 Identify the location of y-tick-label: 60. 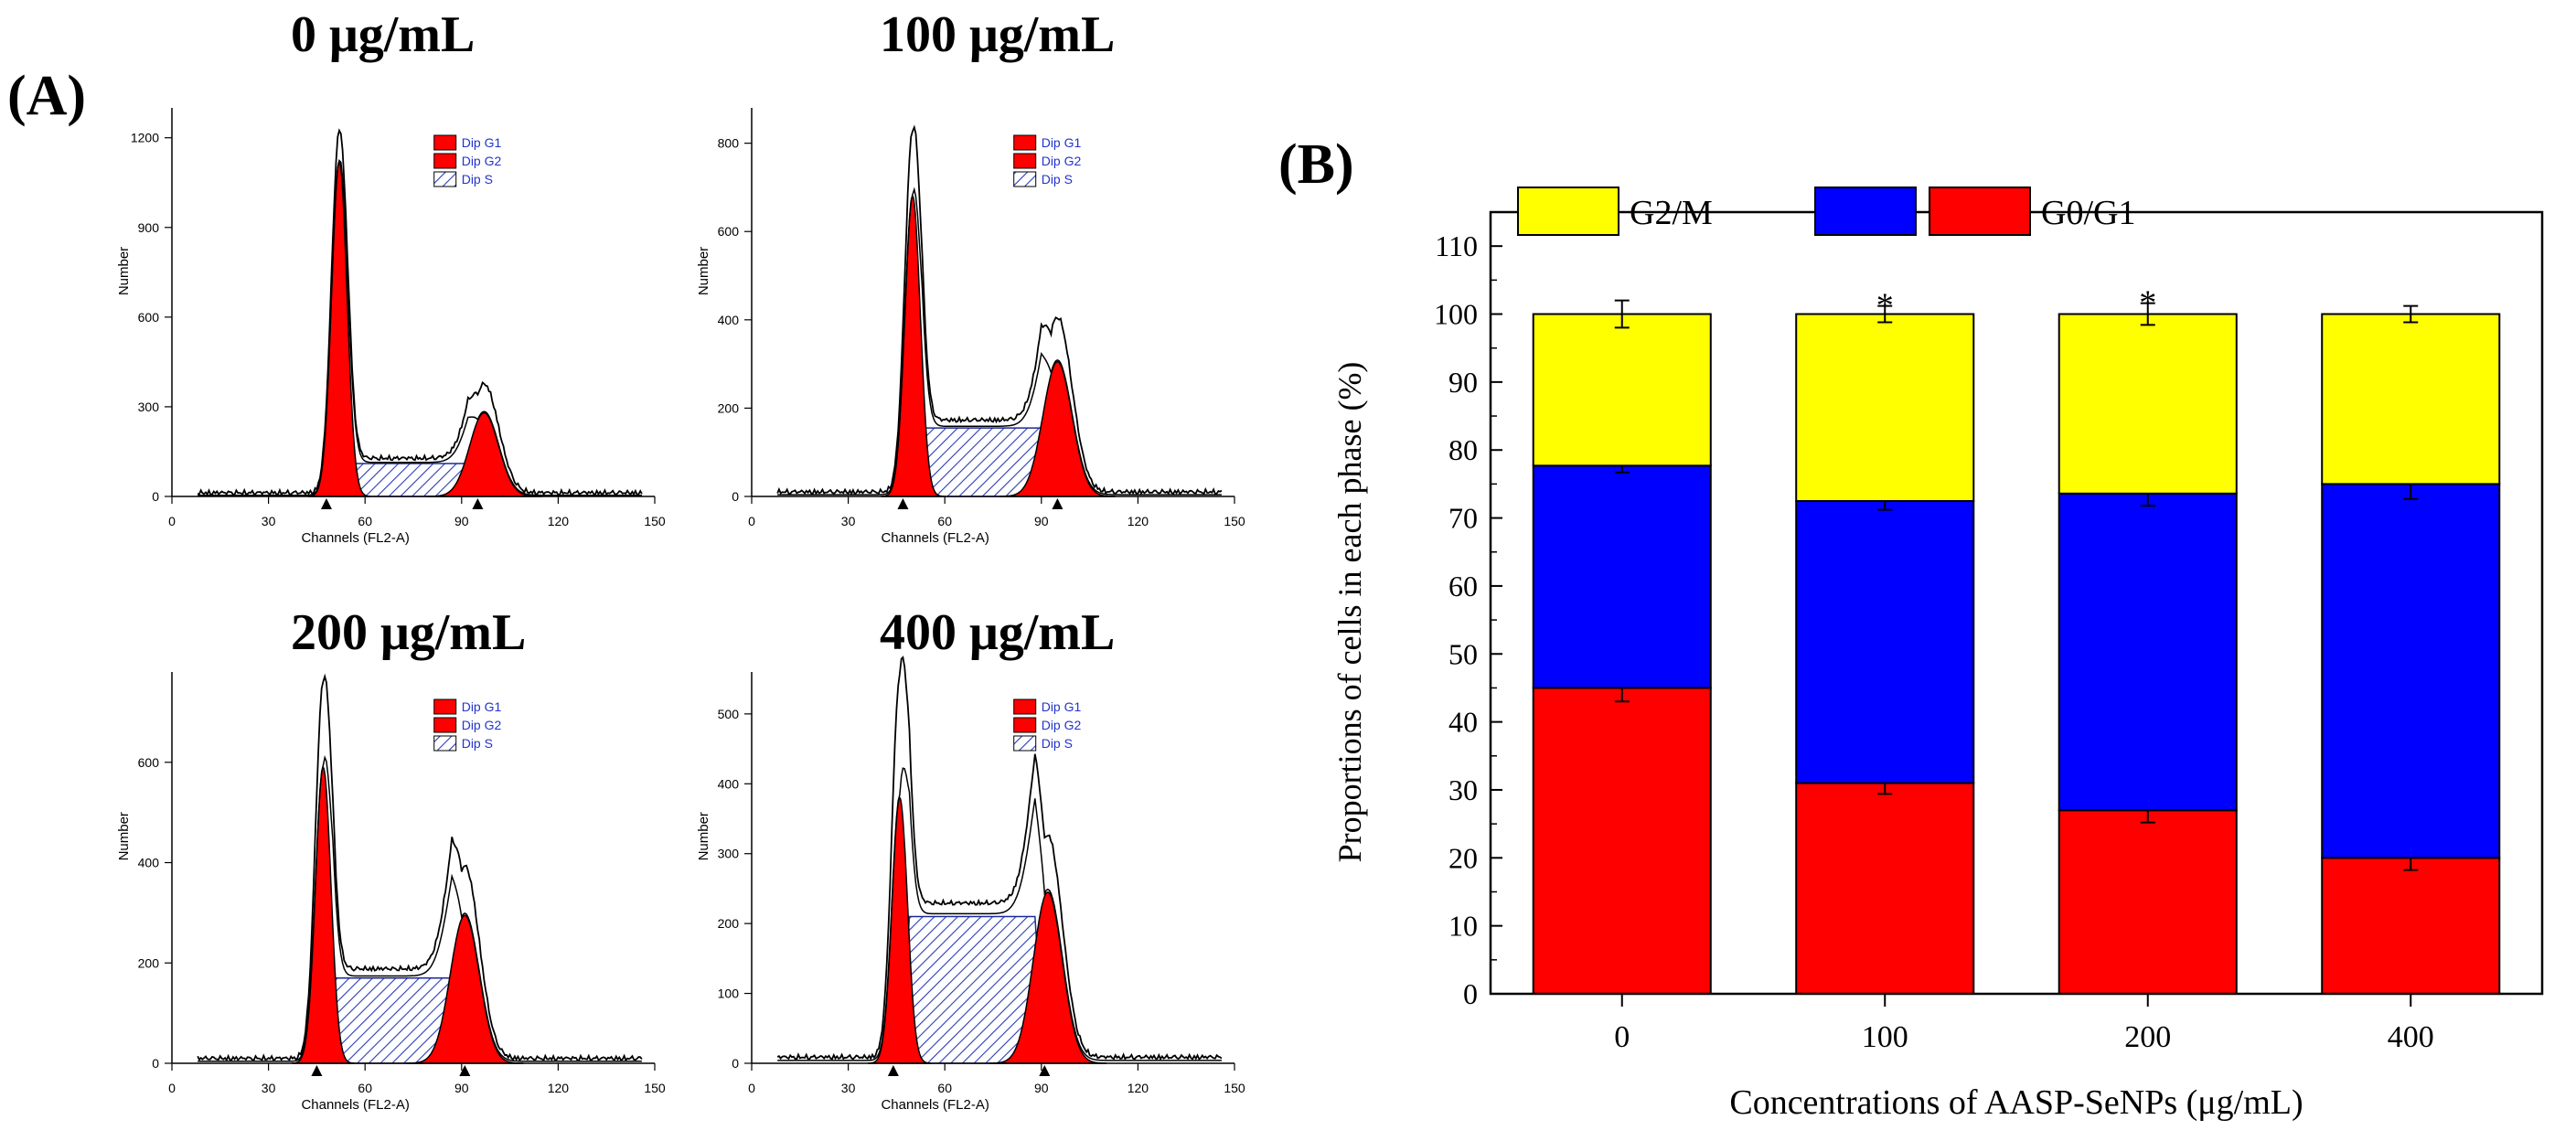
(1463, 586).